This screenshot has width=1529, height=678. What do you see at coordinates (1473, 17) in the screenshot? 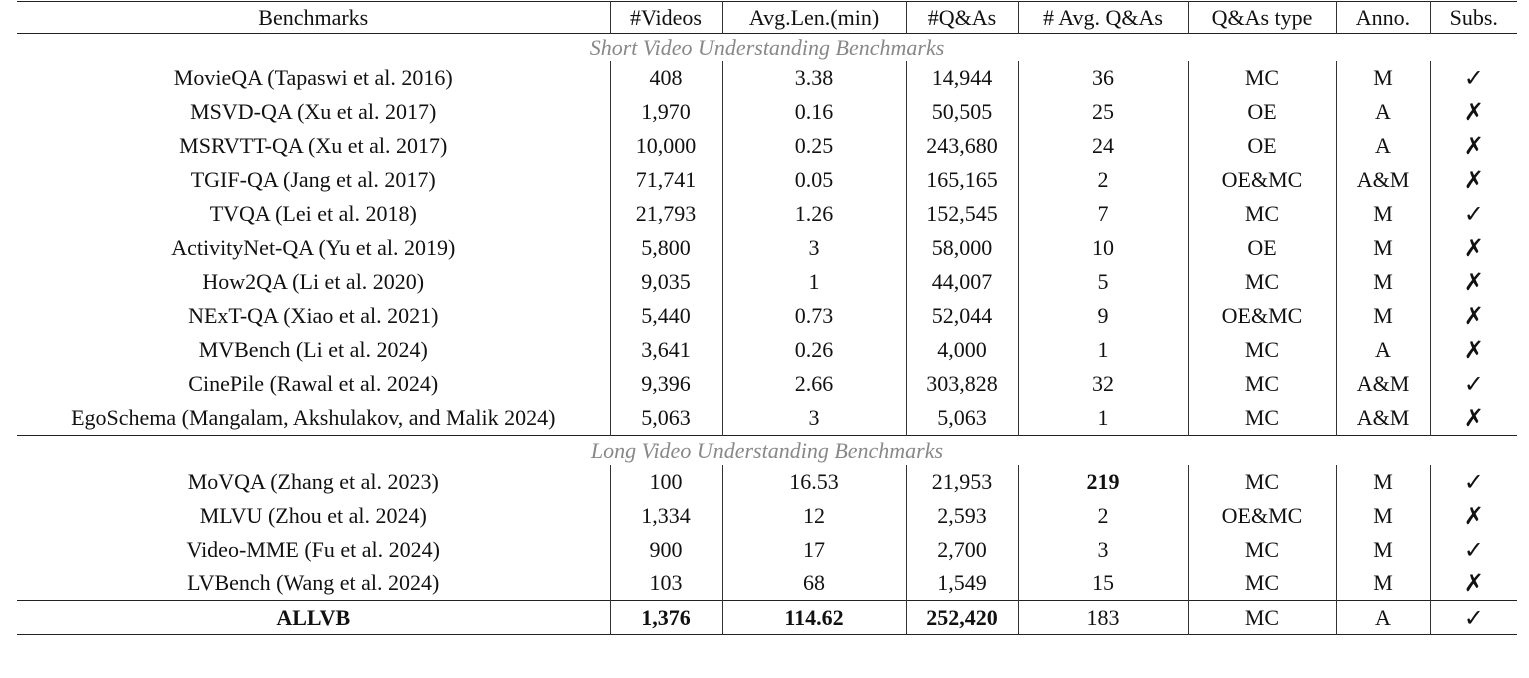
I see `column-header: Subs.` at bounding box center [1473, 17].